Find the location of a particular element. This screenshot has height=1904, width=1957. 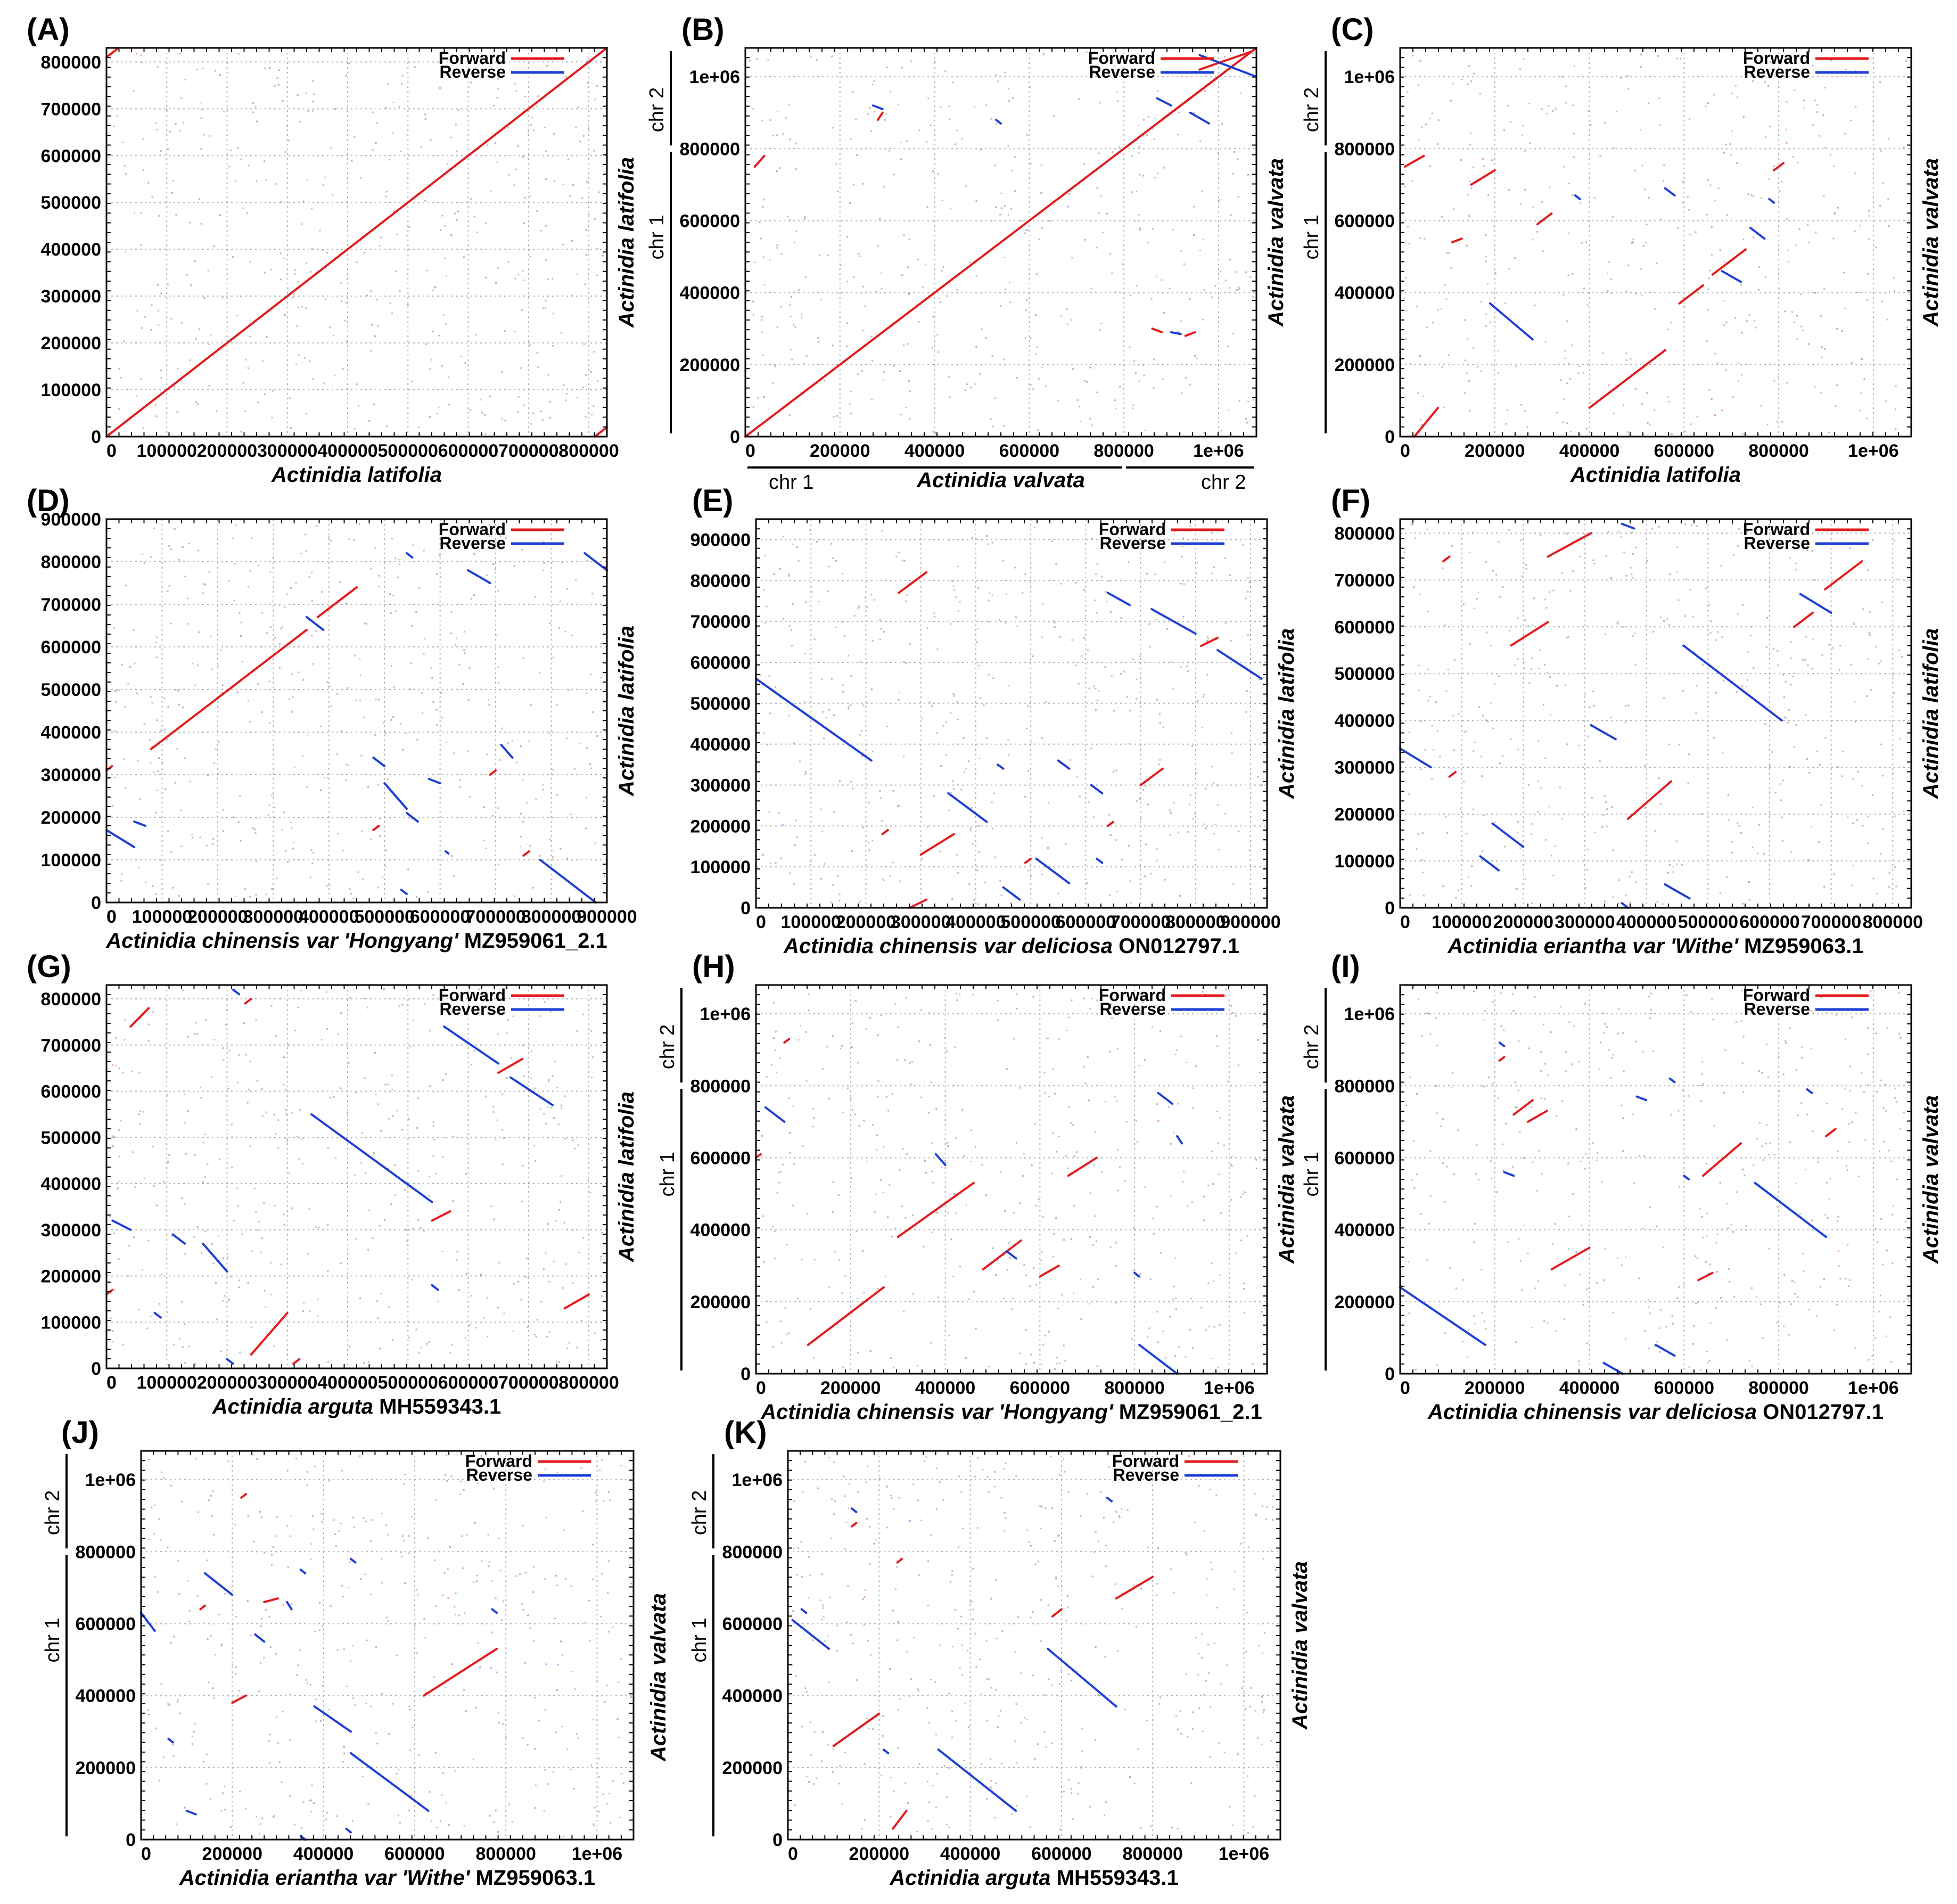

reverse-alignment is located at coordinates (412, 818).